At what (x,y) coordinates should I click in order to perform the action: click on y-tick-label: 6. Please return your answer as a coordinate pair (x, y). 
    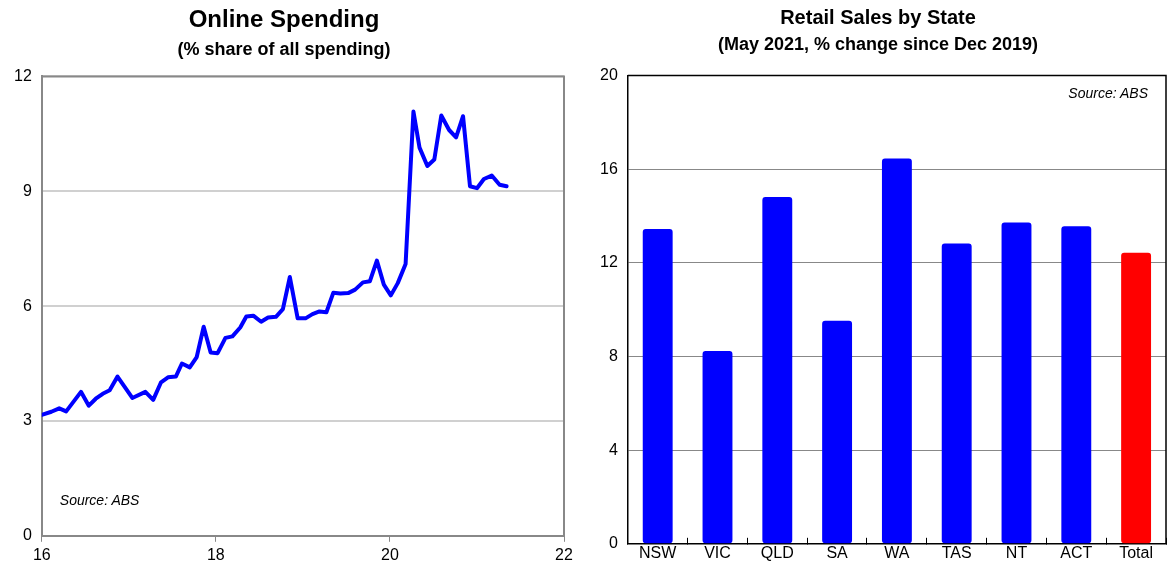
    Looking at the image, I should click on (27, 305).